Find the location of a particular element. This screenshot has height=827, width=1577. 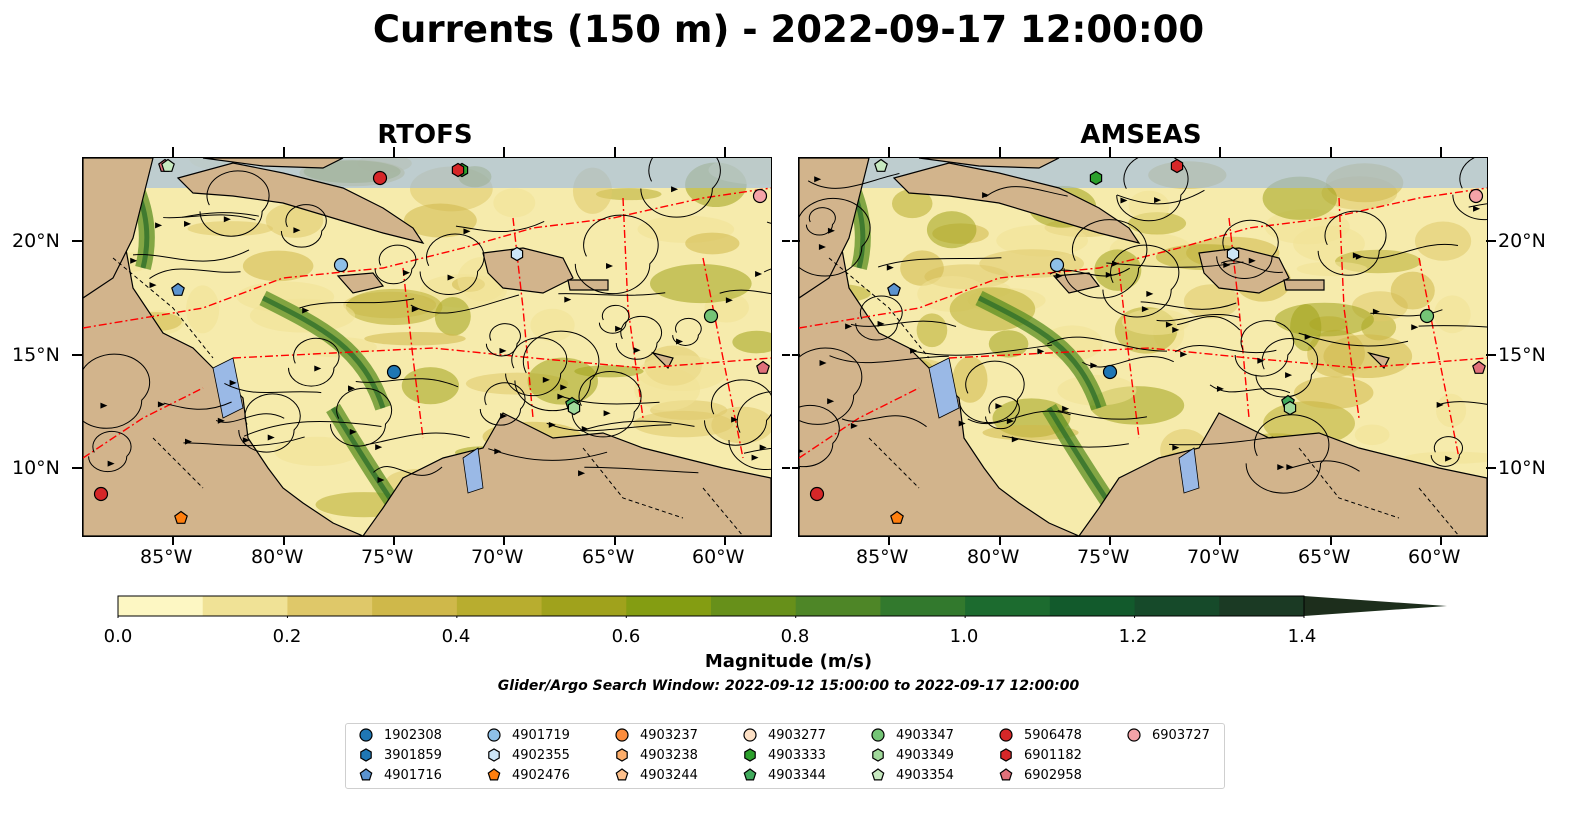

legend-item: 5906478 is located at coordinates (1040, 735).